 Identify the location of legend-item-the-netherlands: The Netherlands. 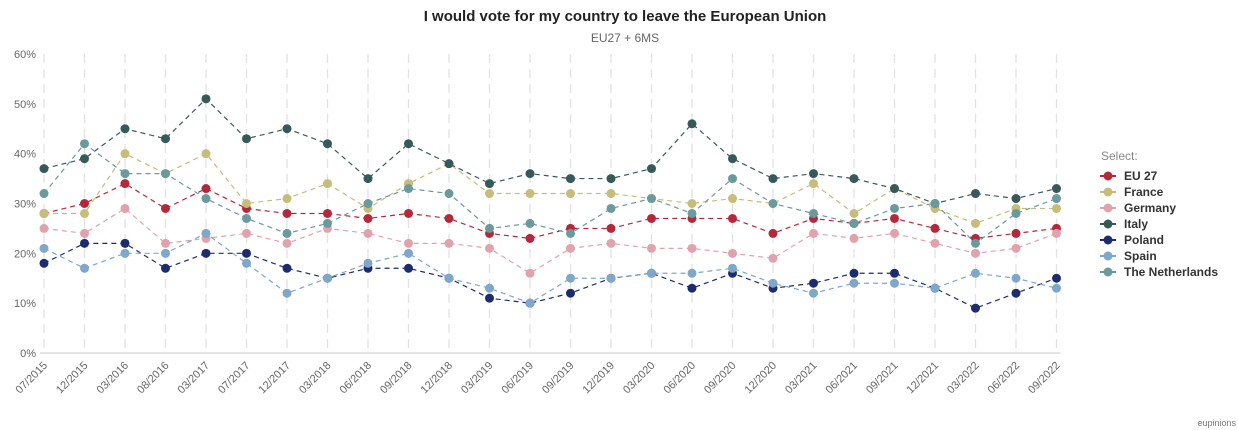
(1159, 272).